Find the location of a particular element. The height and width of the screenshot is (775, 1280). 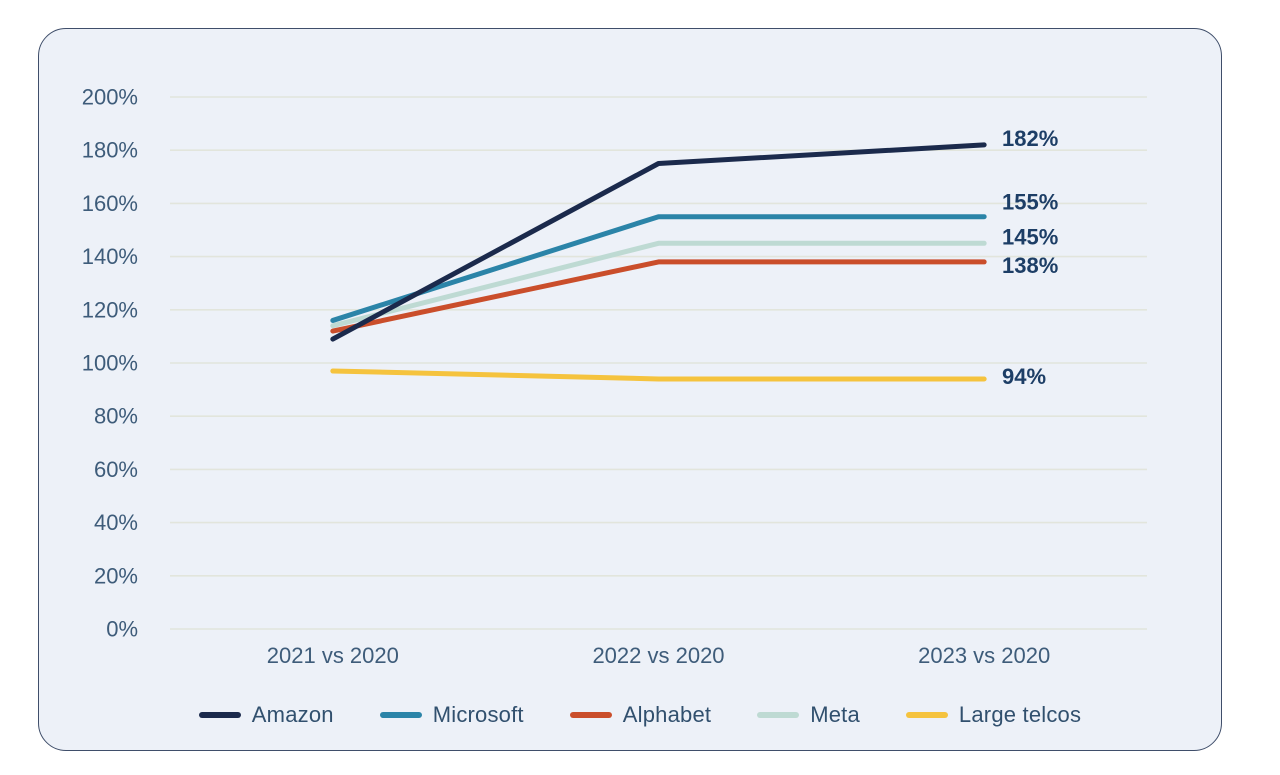

series-line-meta is located at coordinates (658, 284).